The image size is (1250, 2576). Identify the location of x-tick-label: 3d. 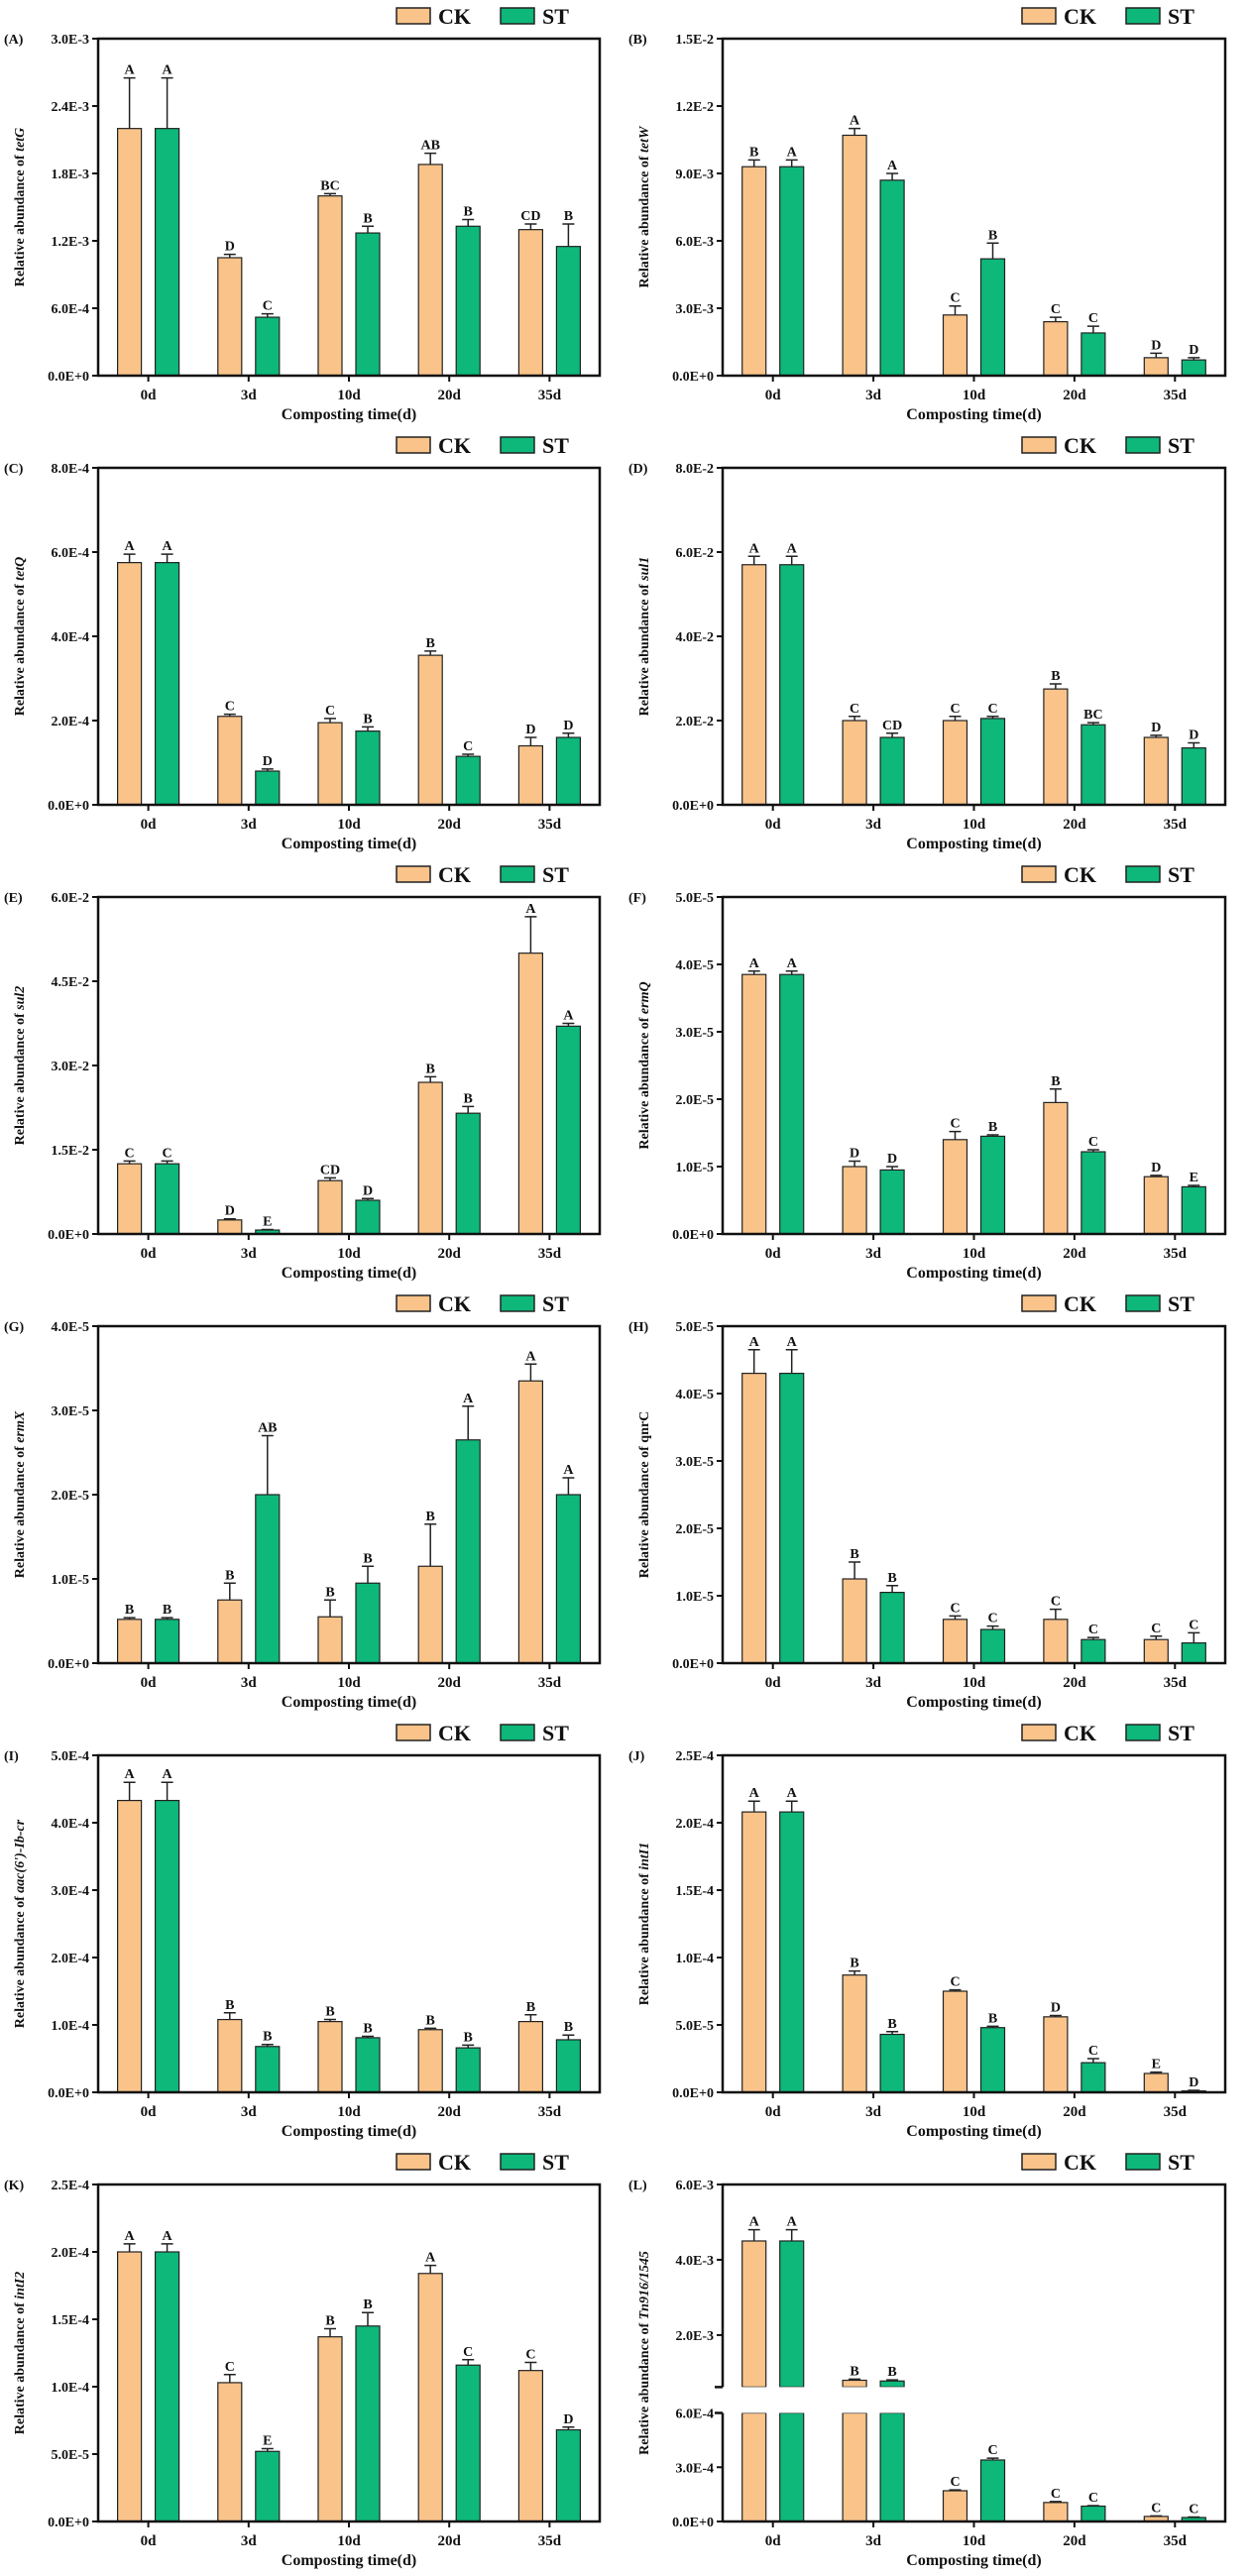
(249, 2541).